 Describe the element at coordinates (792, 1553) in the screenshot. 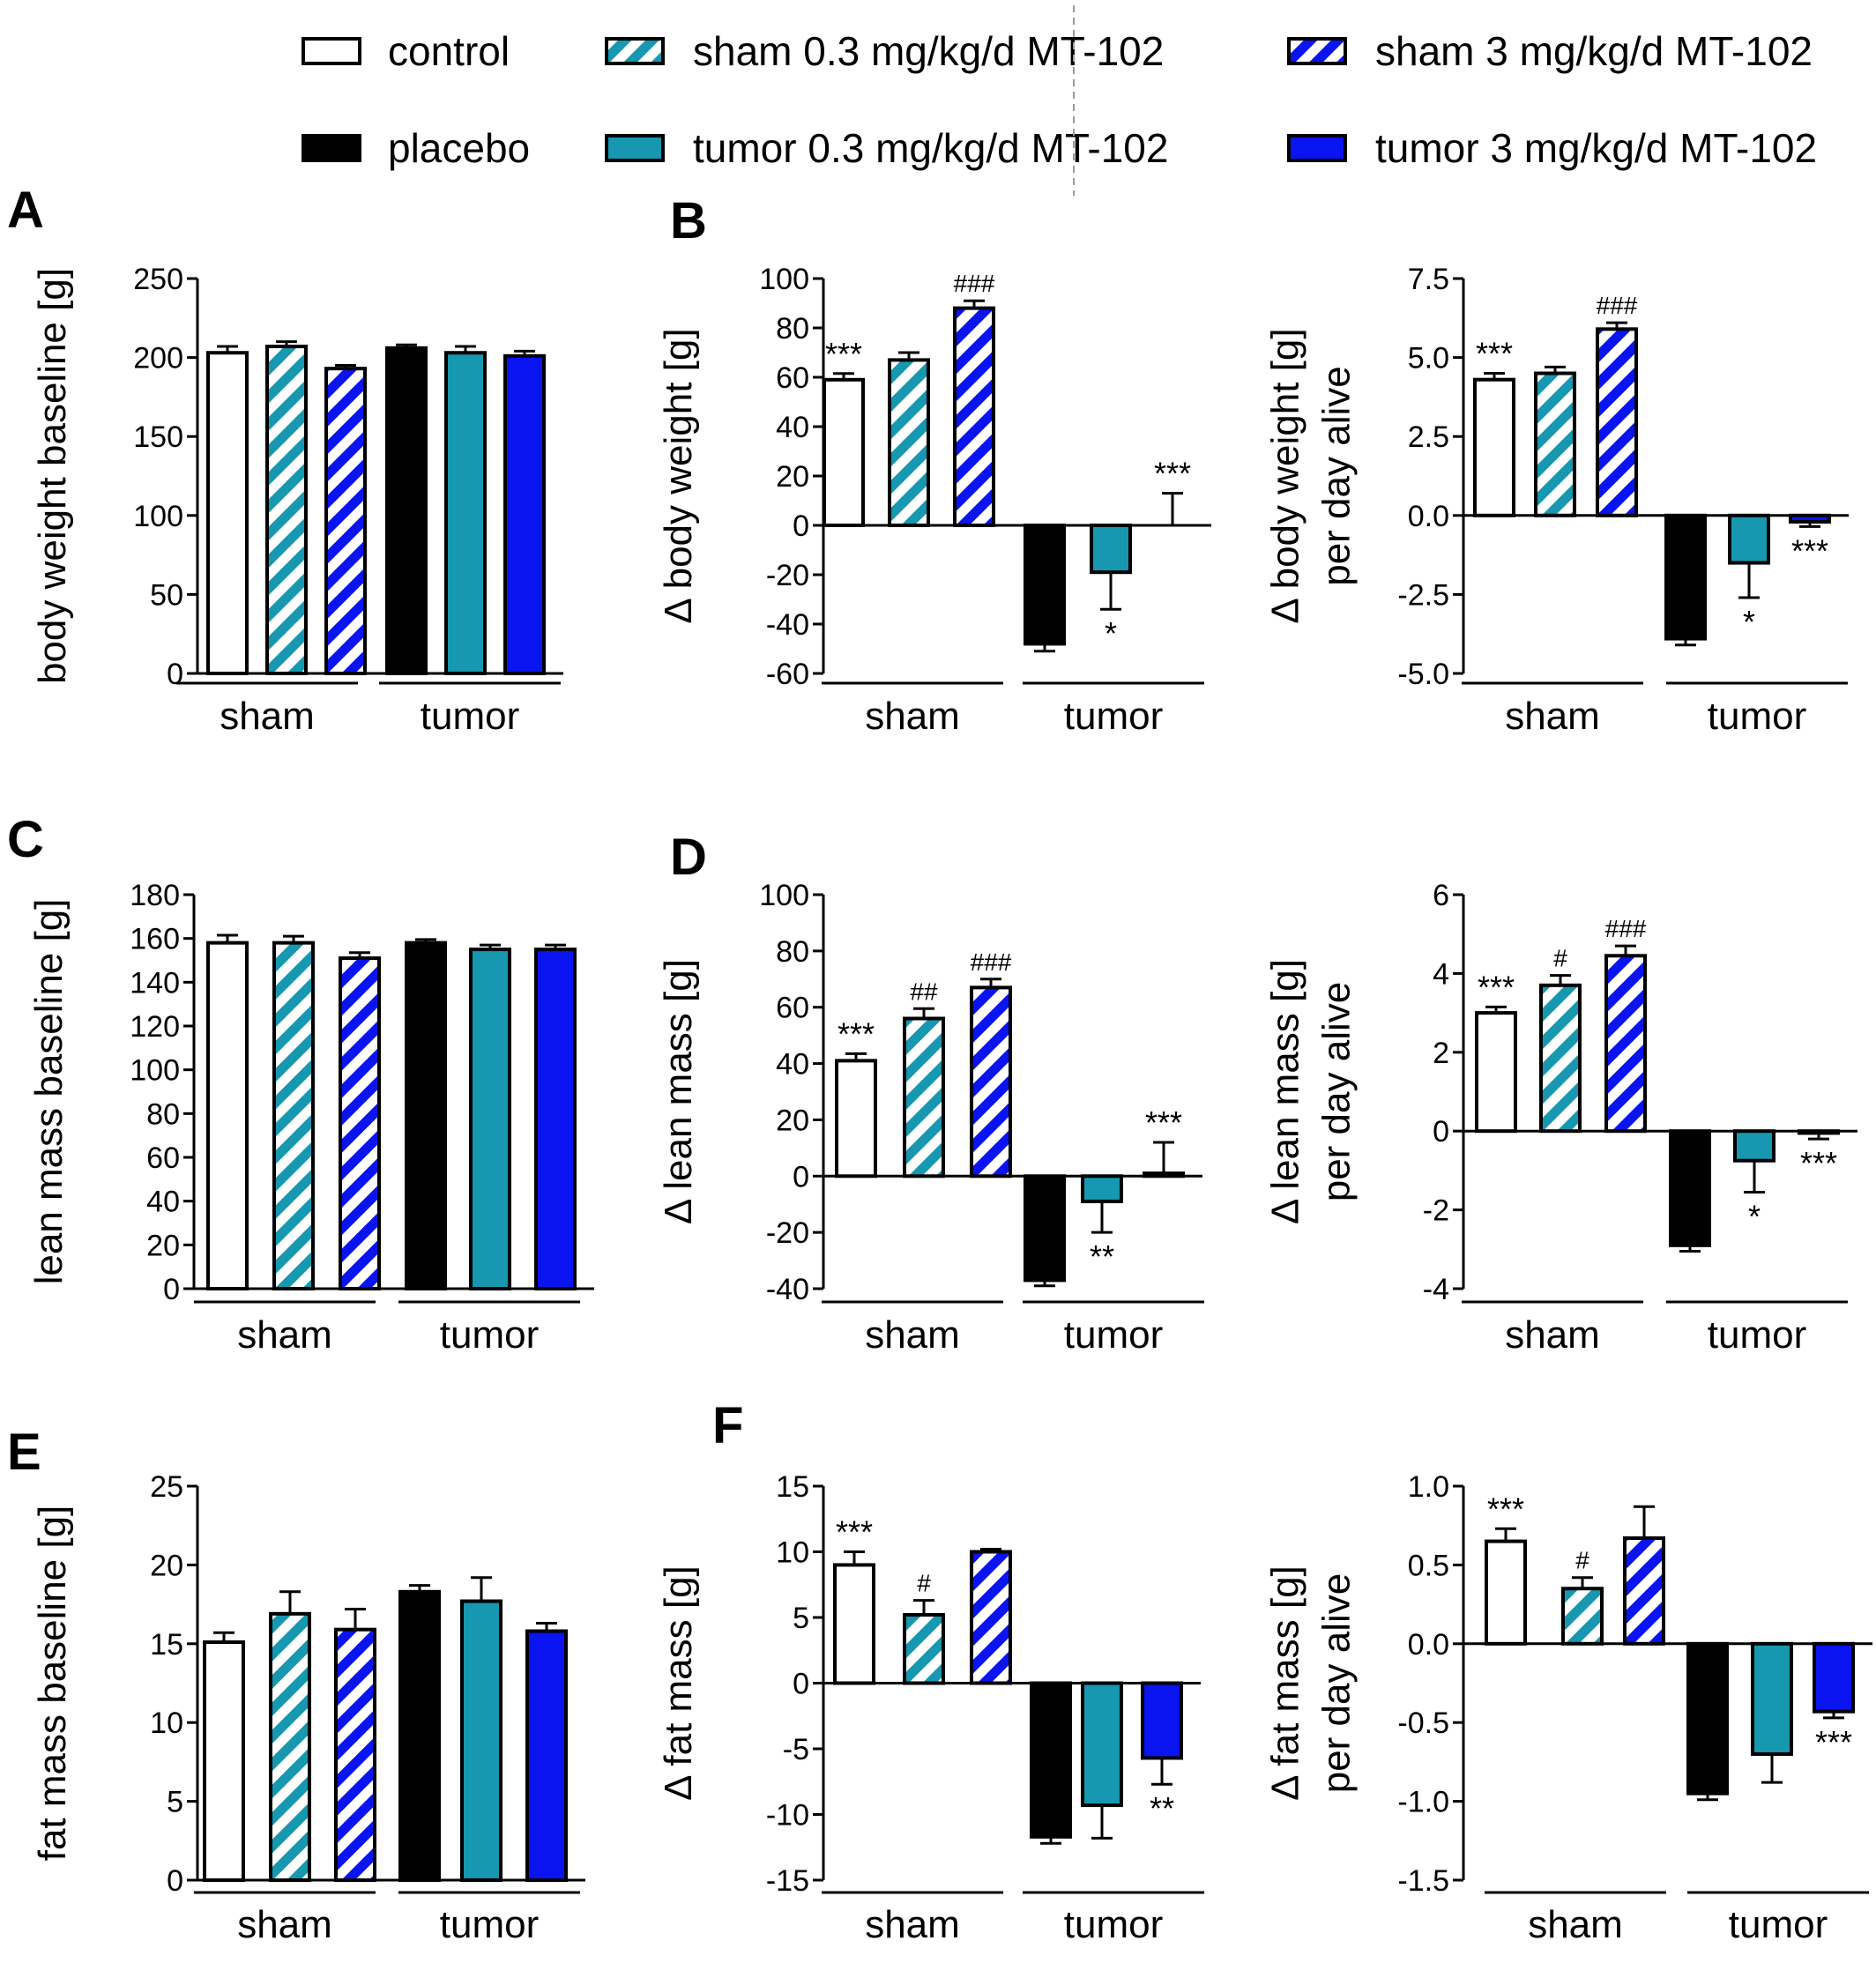

I see `y-tick-label: 10` at that location.